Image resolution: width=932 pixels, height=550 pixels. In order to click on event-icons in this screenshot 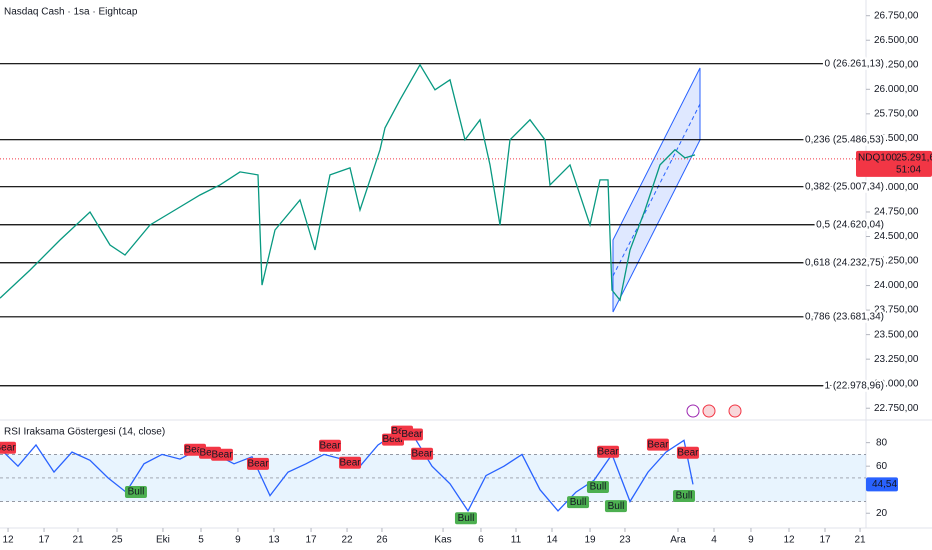, I will do `click(714, 411)`.